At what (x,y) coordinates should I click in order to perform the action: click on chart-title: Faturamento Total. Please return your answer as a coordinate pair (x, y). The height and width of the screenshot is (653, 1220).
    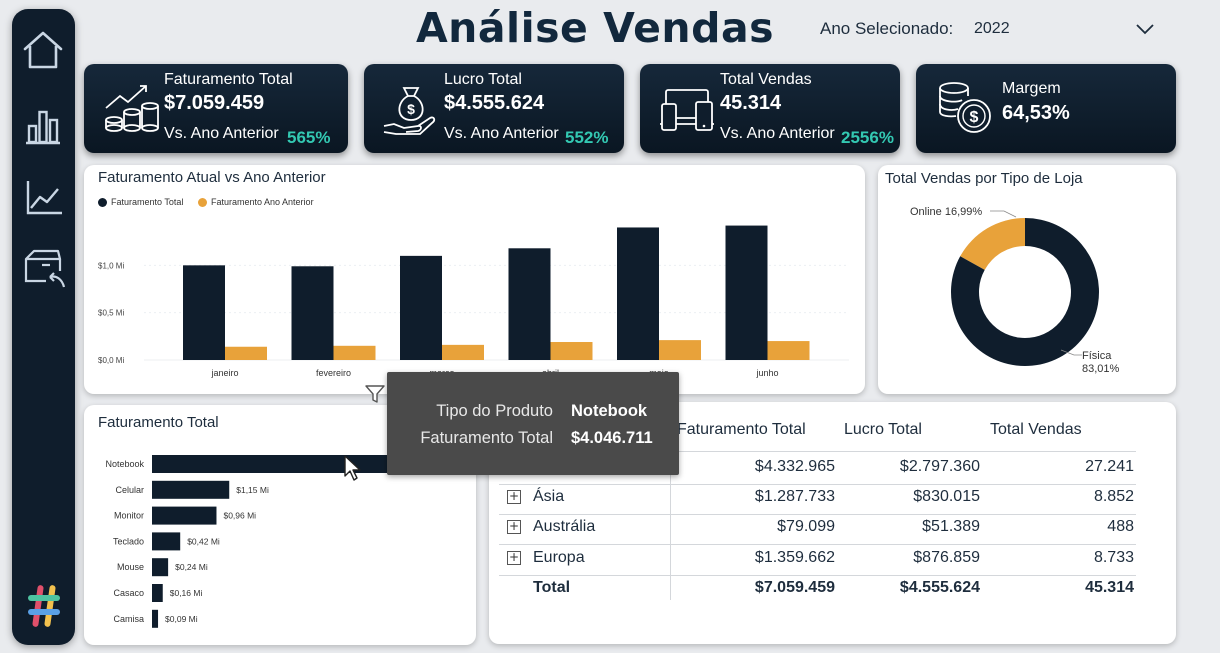
    Looking at the image, I should click on (158, 422).